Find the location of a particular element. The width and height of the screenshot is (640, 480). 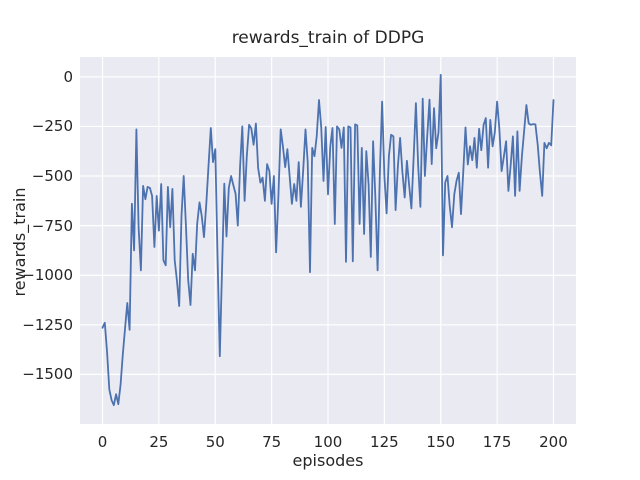

chart-title: rewards_train of DDPG is located at coordinates (328, 38).